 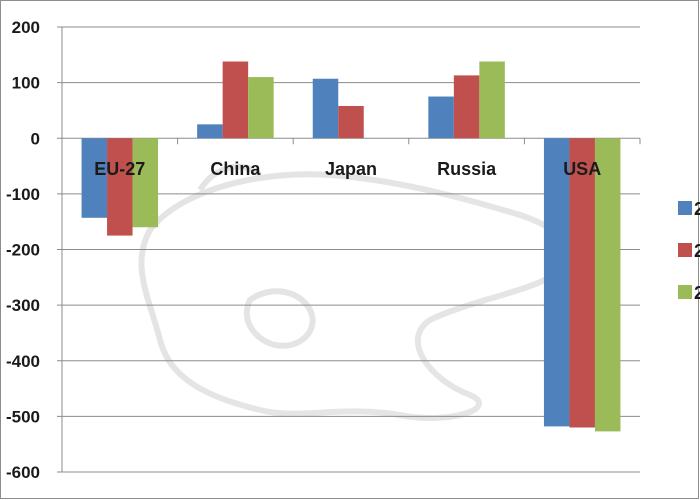 What do you see at coordinates (23, 361) in the screenshot?
I see `y-tick-label: -400` at bounding box center [23, 361].